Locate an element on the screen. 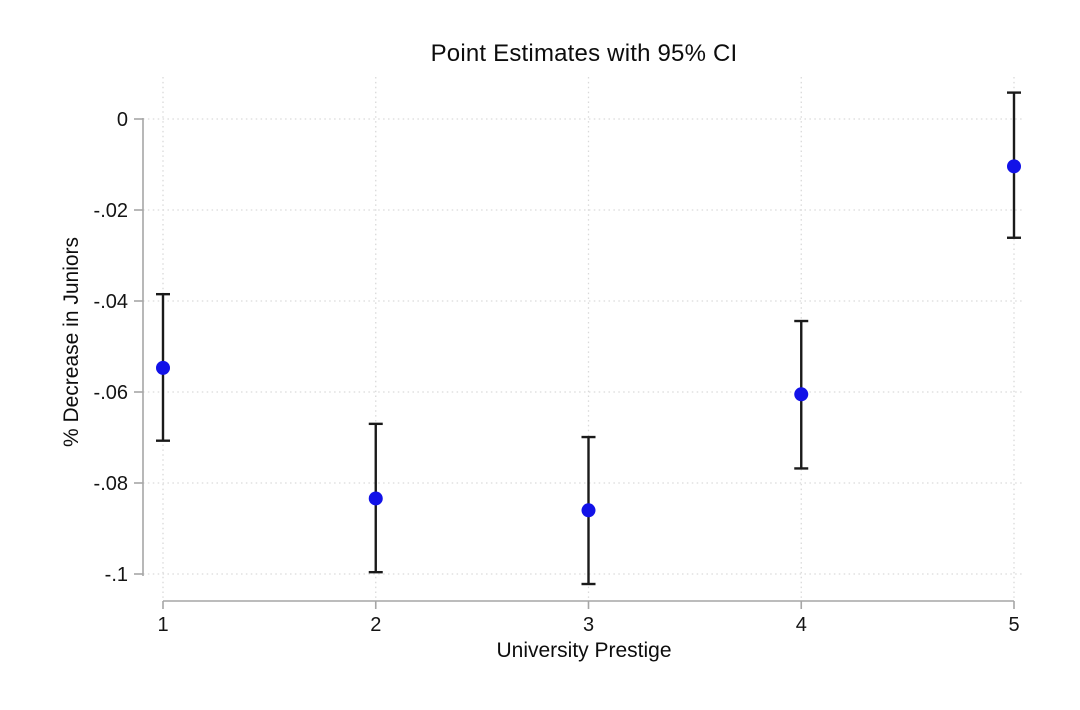  chart-title: Point Estimates with 95% CI is located at coordinates (584, 53).